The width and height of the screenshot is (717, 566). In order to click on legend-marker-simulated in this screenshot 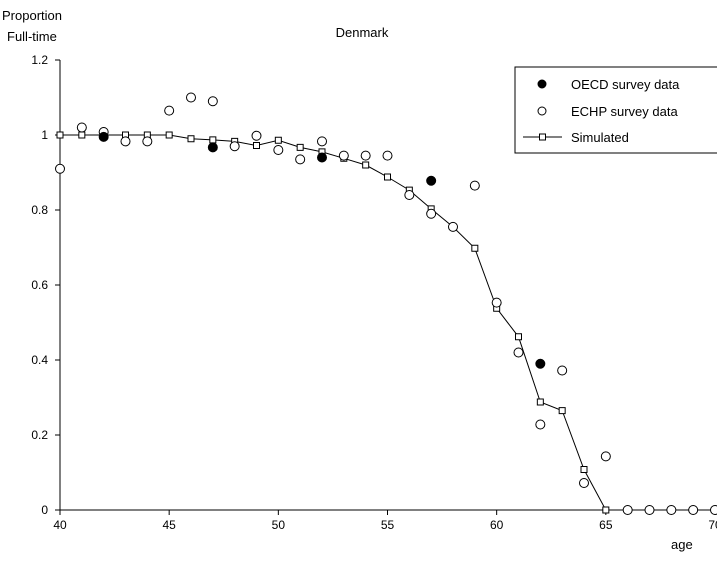, I will do `click(542, 137)`.